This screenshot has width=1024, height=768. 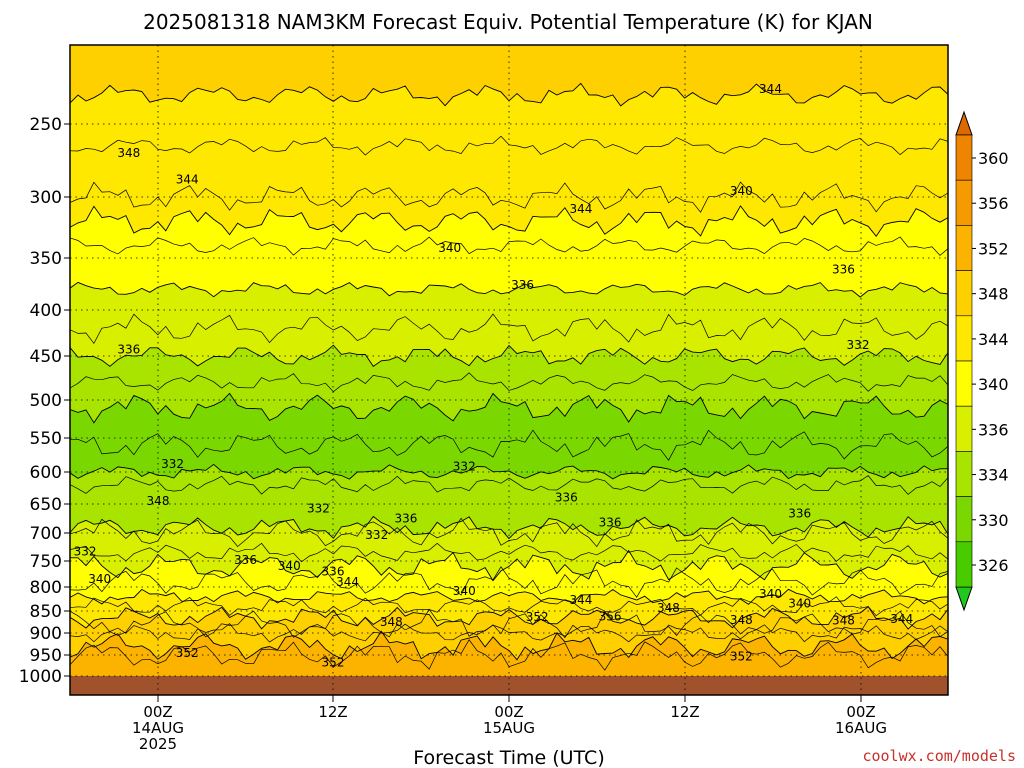 I want to click on y-tick-label: 850, so click(x=46, y=612).